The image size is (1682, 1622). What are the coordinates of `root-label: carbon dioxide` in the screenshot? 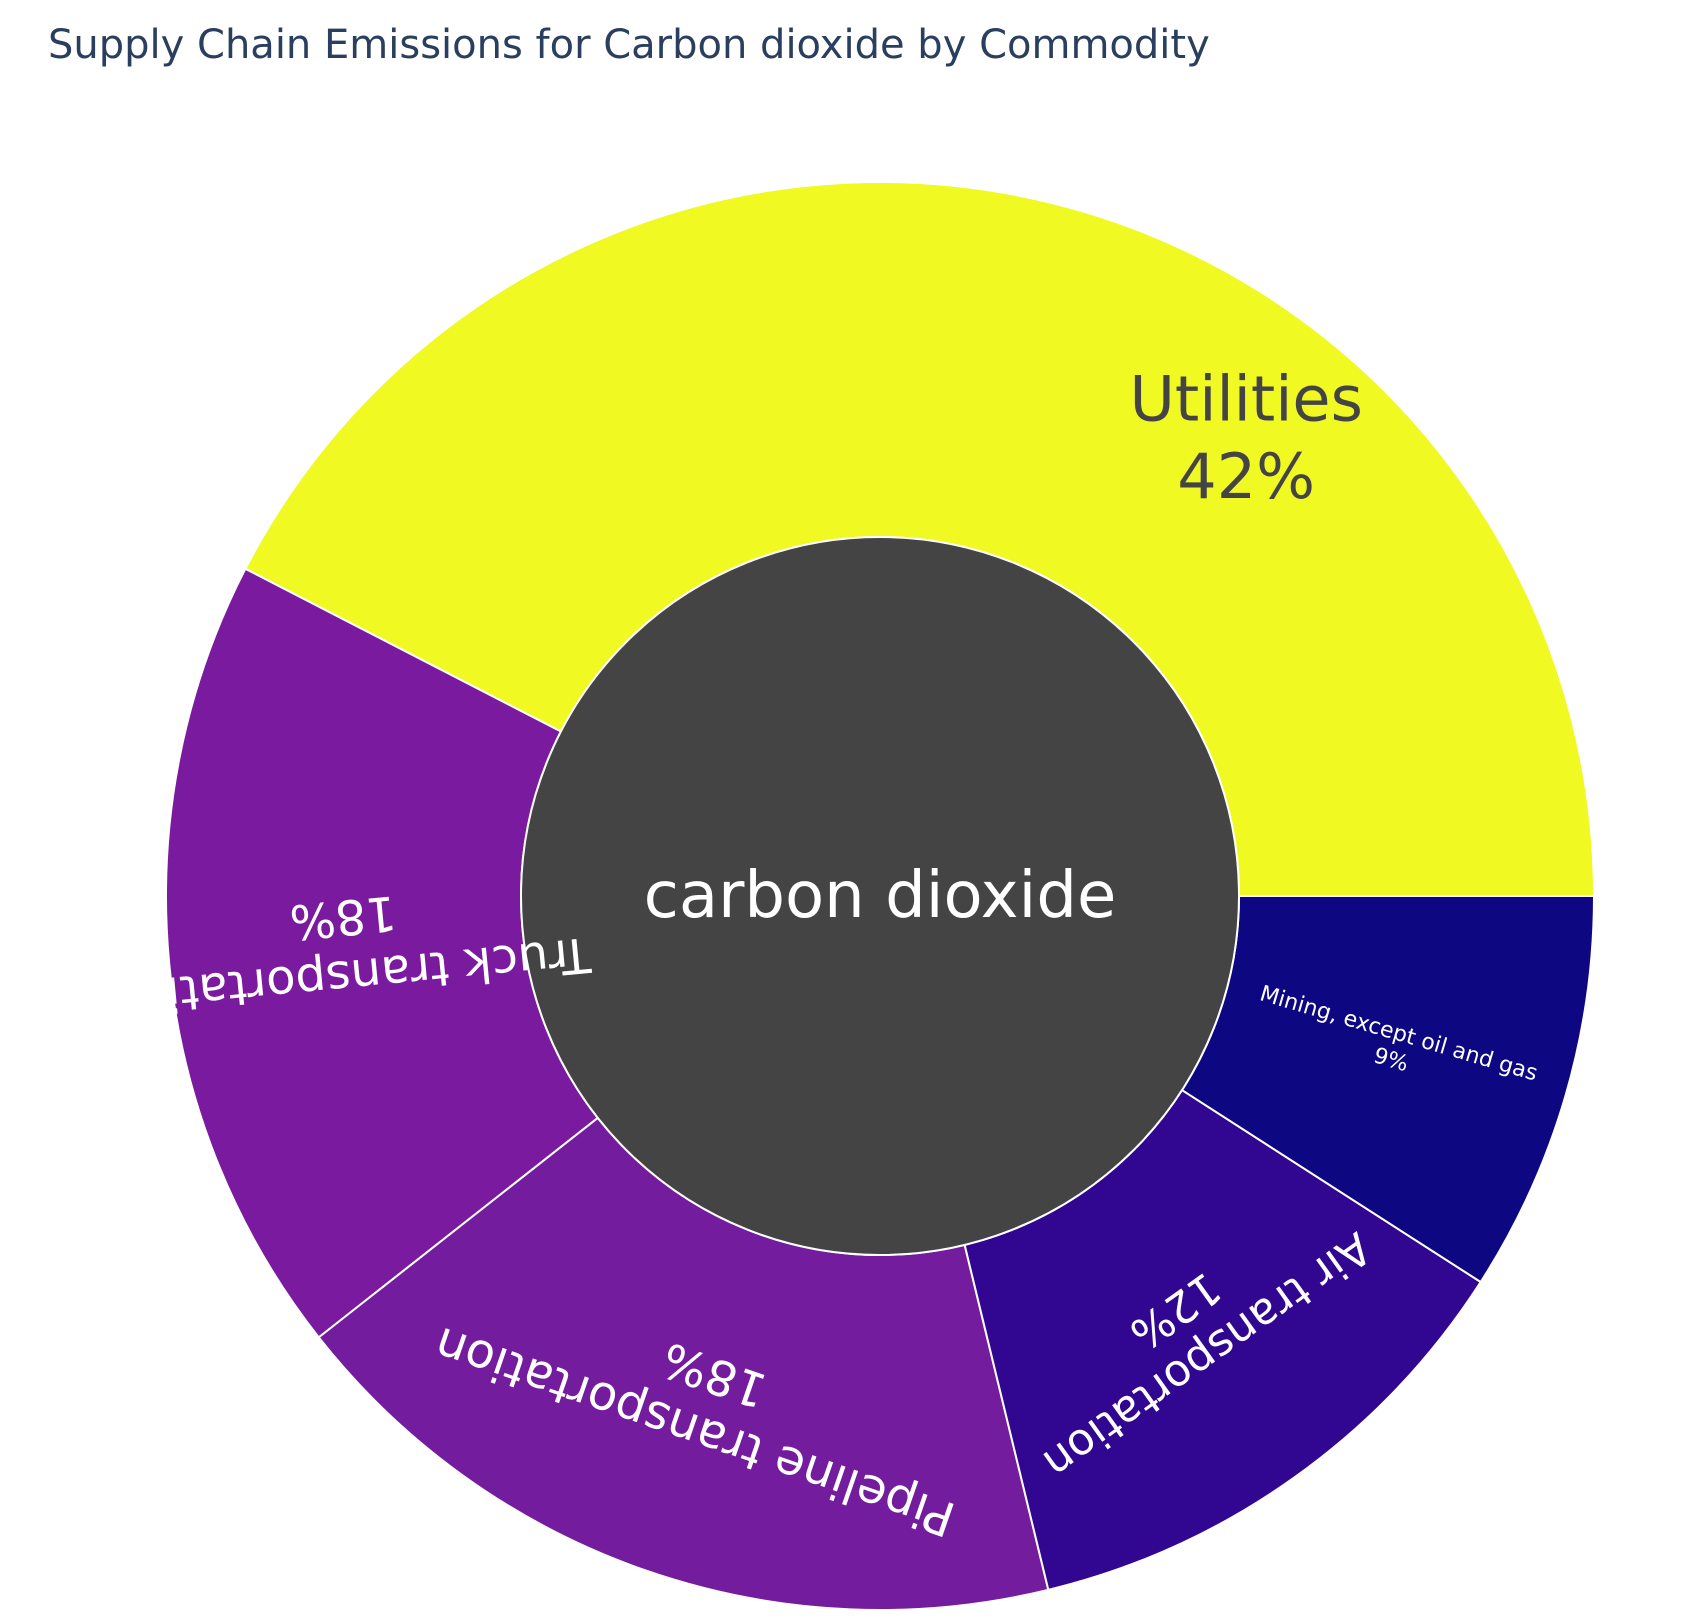 It's located at (880, 896).